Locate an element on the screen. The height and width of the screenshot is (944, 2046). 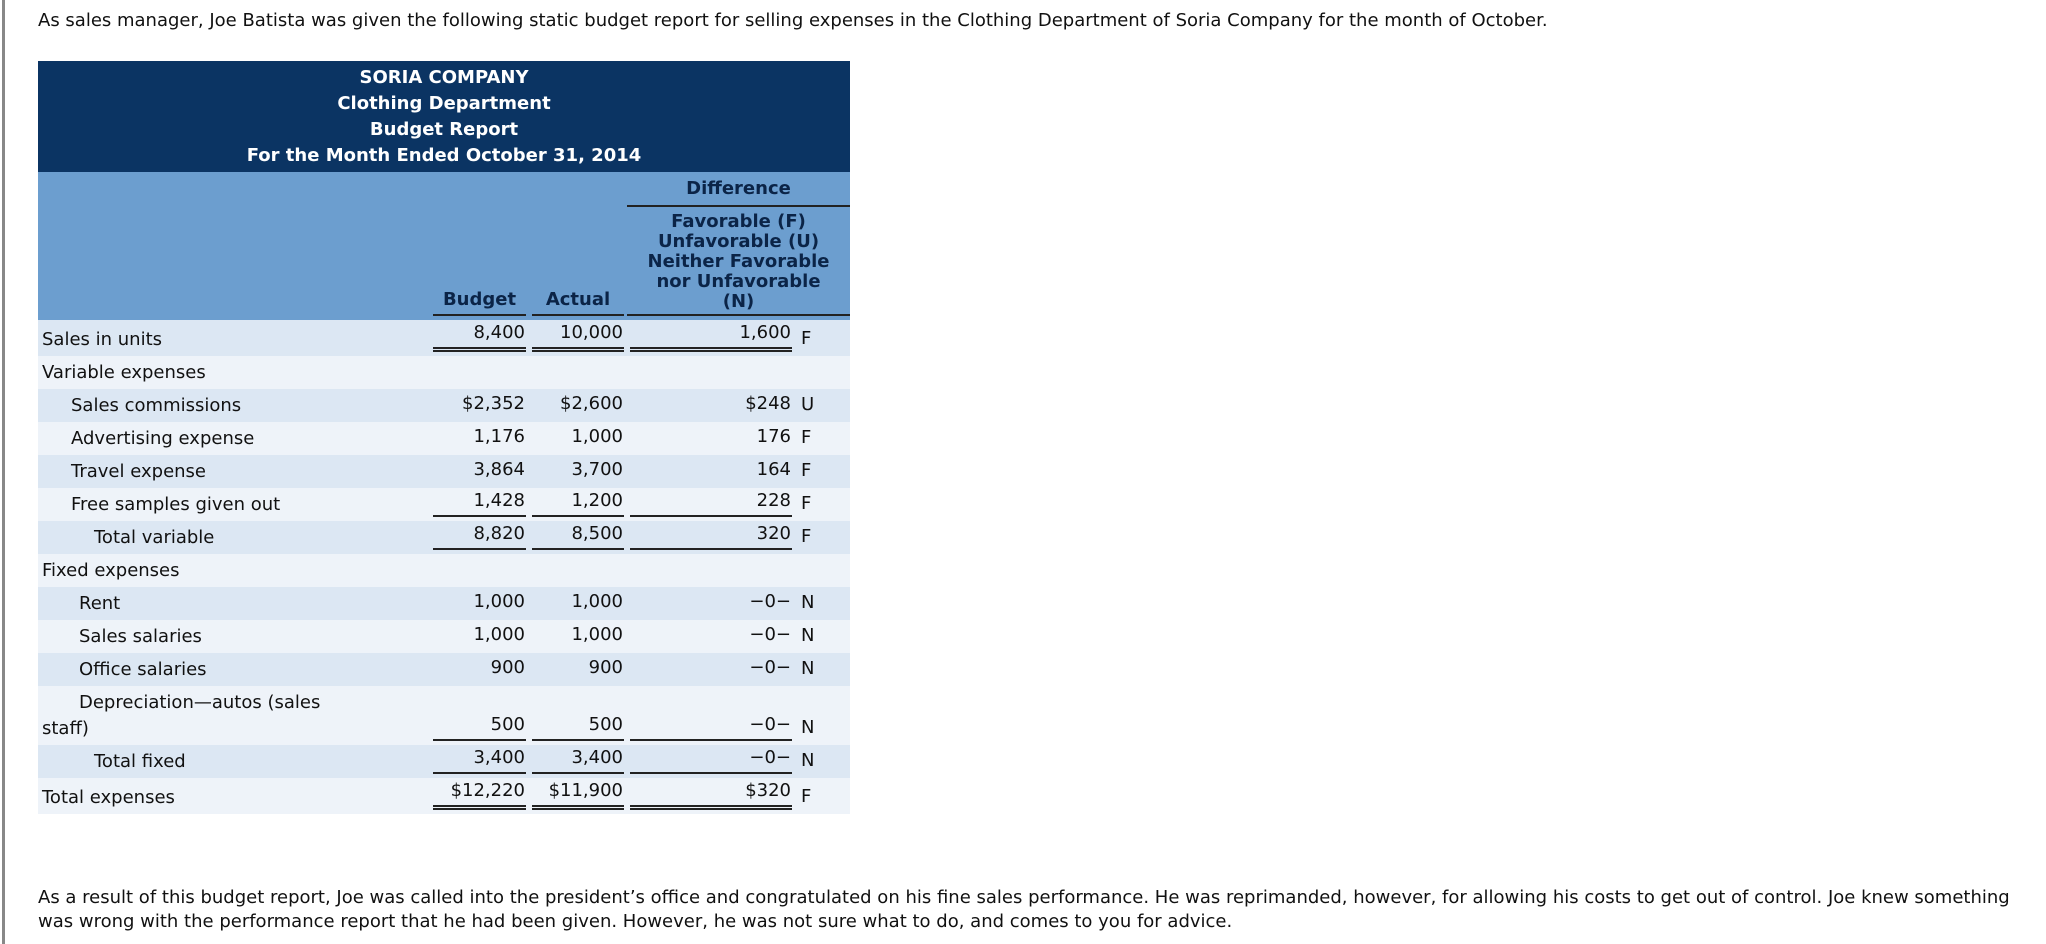
actual-value: 10,000 is located at coordinates (578, 336).